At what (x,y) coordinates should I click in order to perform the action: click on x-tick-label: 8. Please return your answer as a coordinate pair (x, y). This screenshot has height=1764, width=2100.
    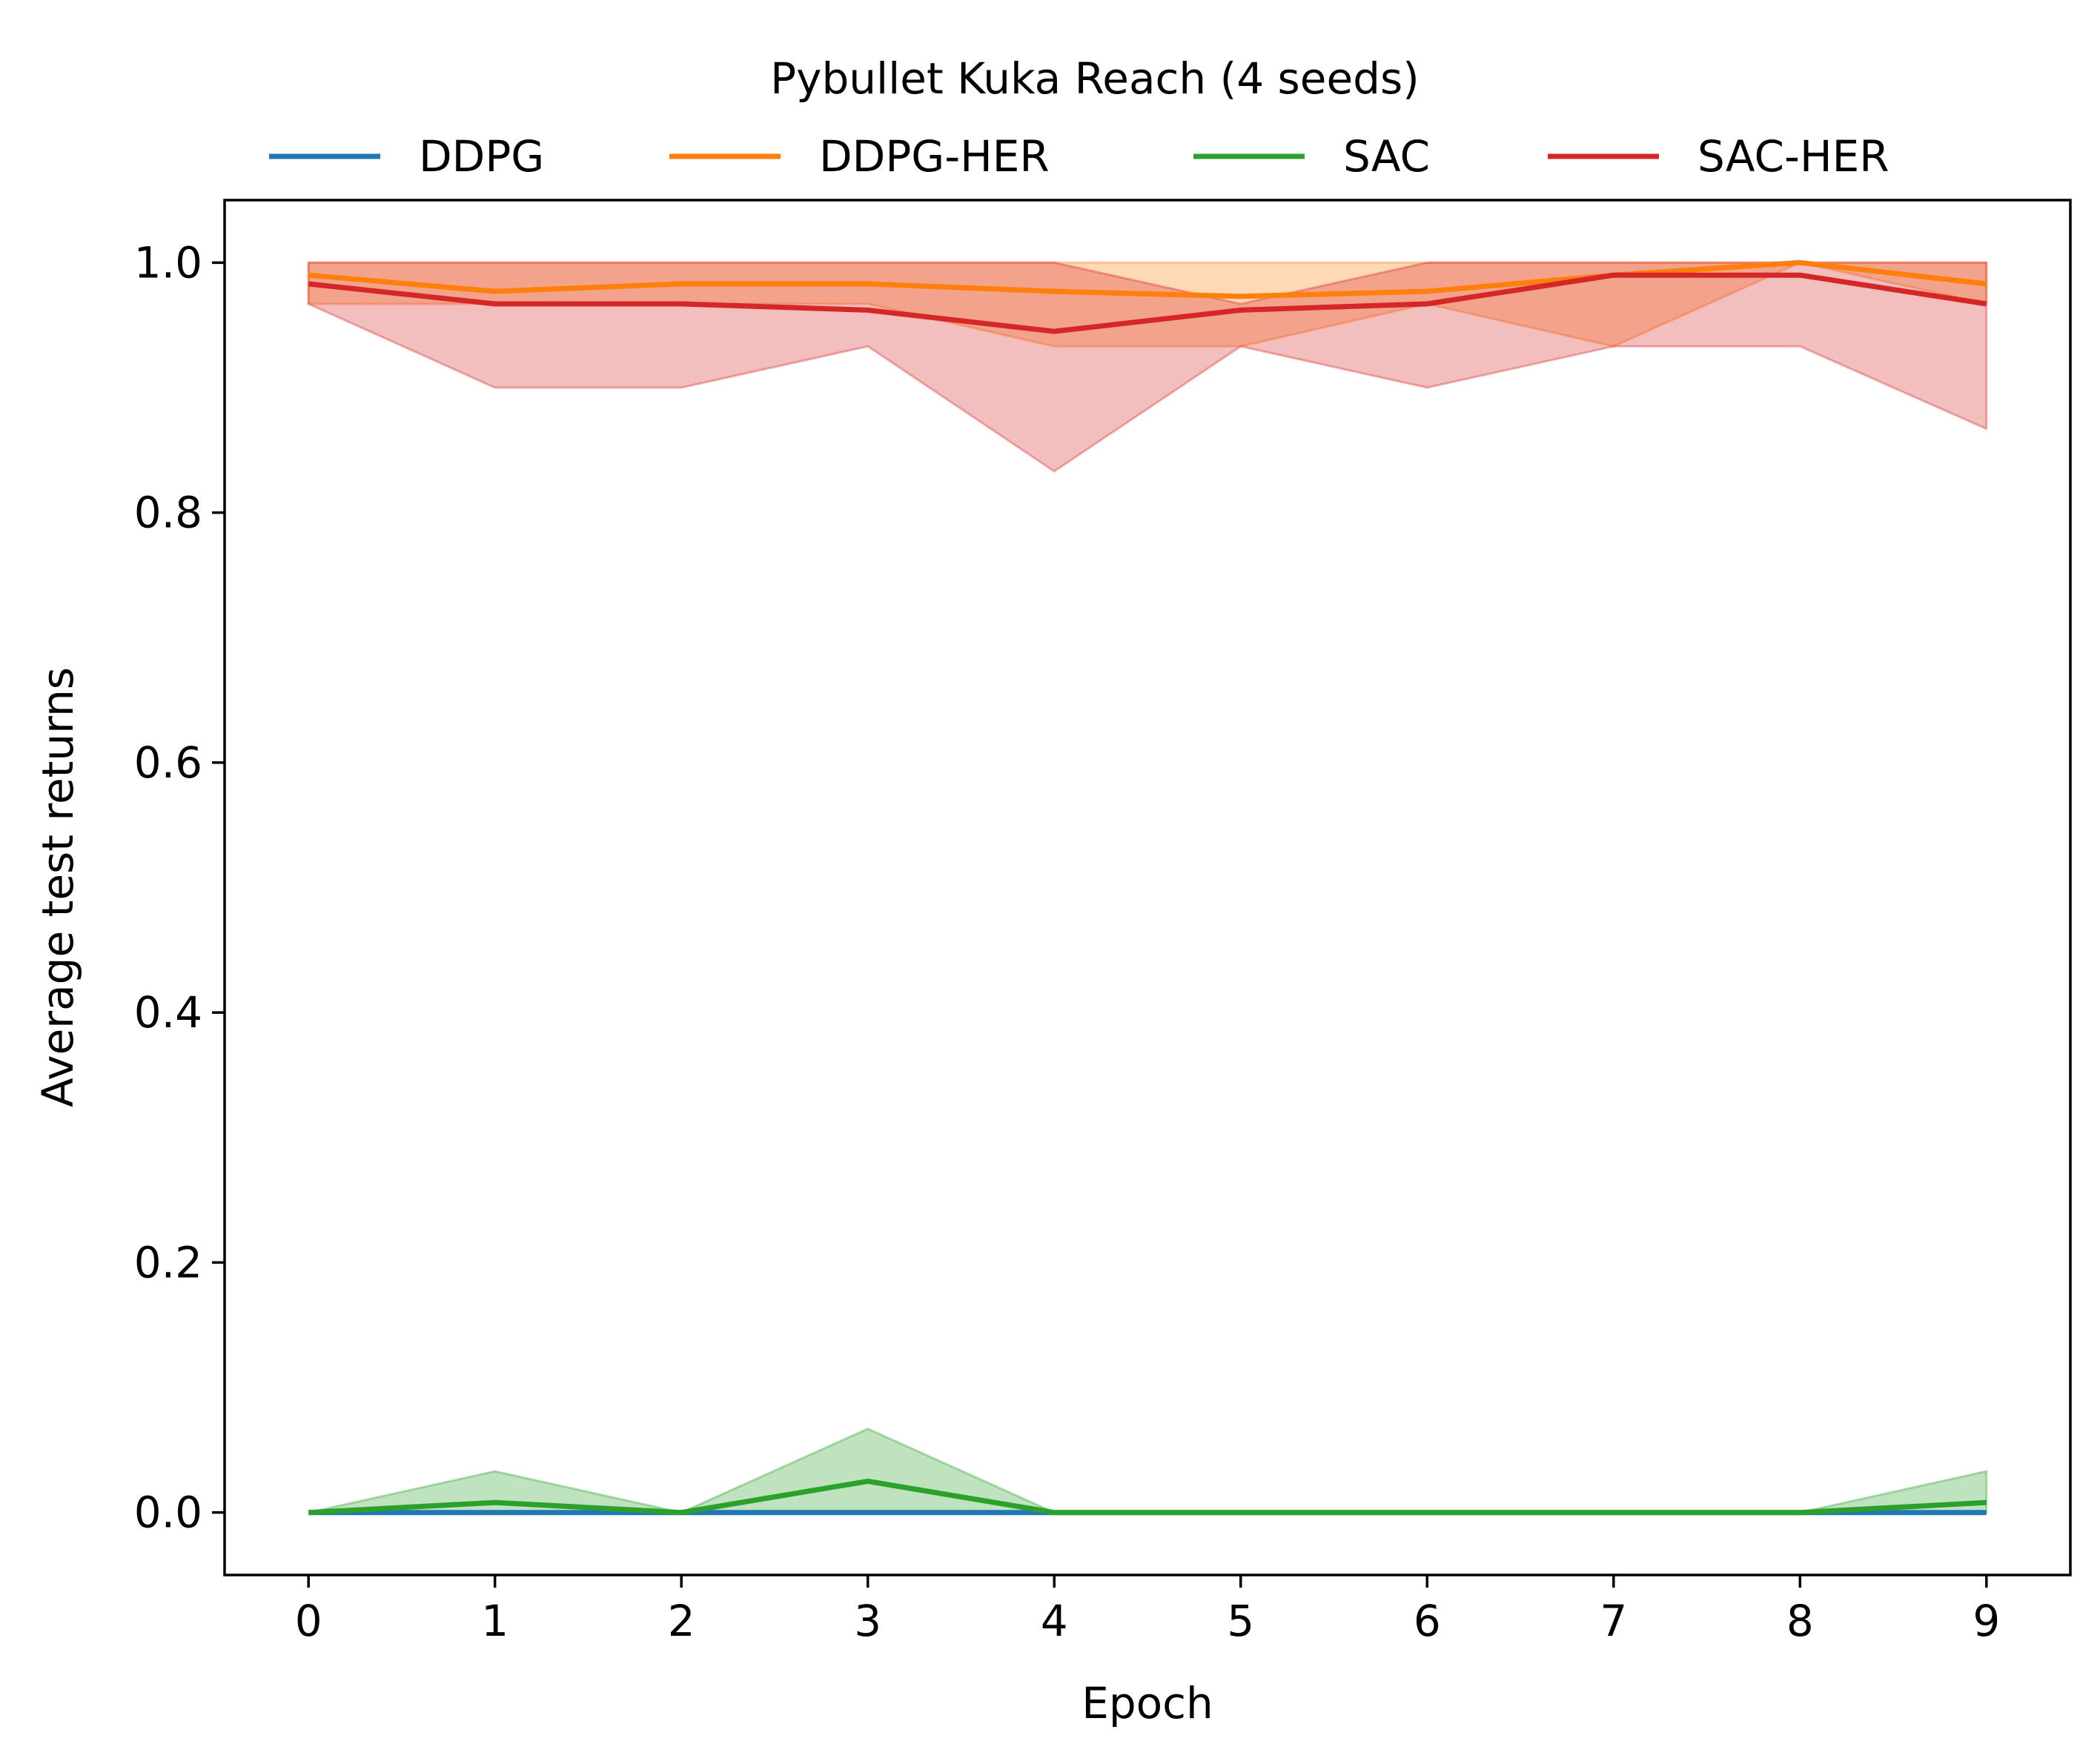
    Looking at the image, I should click on (1800, 1621).